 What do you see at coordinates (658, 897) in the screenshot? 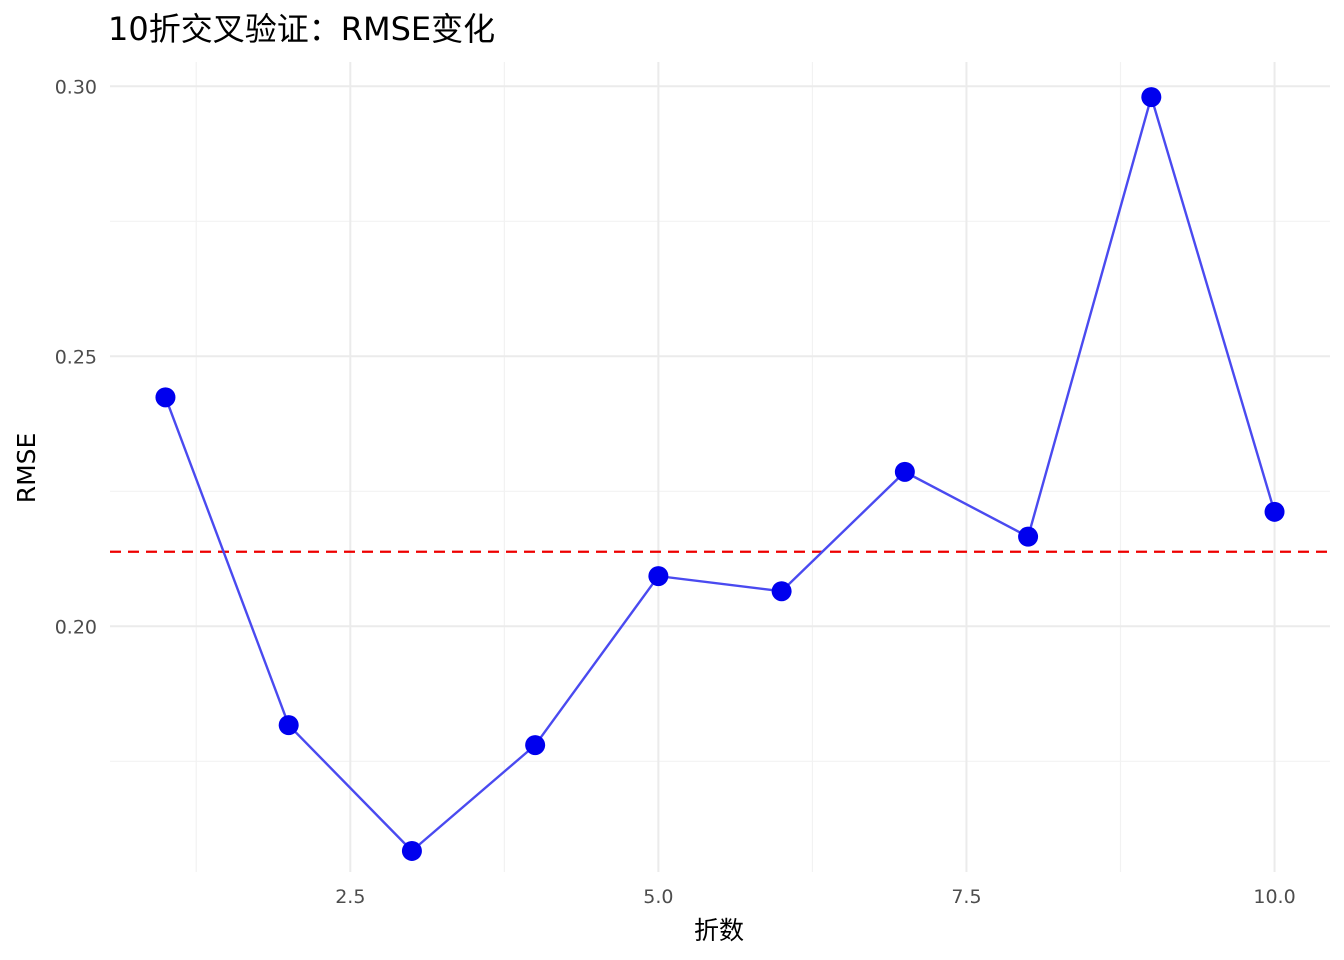
I see `x-tick-label-1: 5.0` at bounding box center [658, 897].